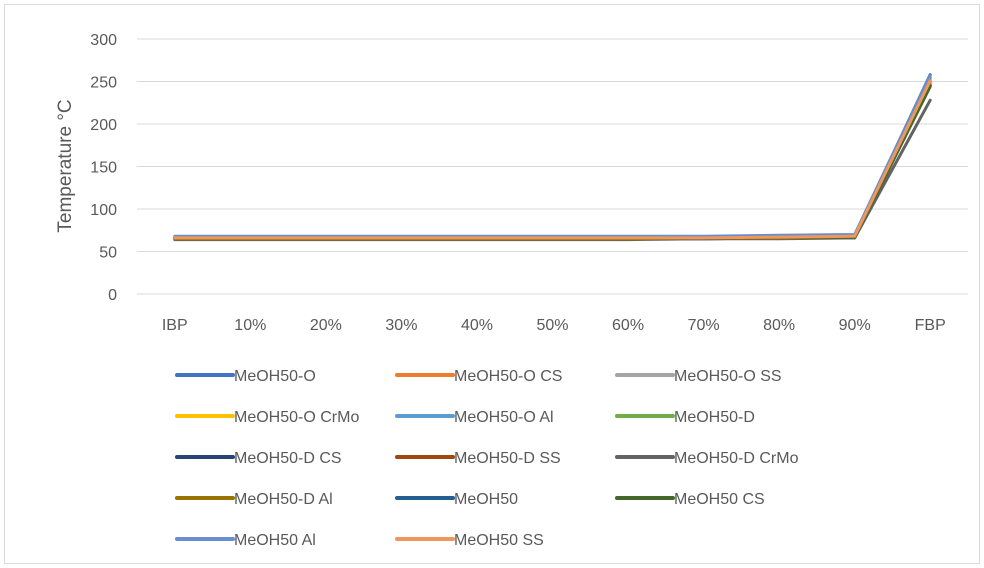  I want to click on y-tick-label: 200, so click(103, 125).